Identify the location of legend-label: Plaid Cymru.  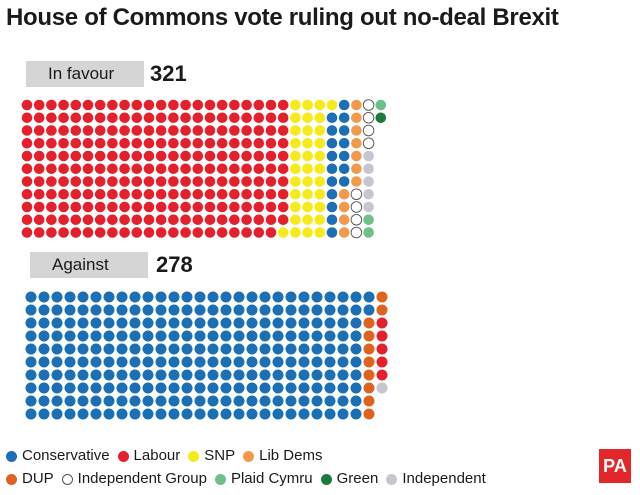
(271, 478).